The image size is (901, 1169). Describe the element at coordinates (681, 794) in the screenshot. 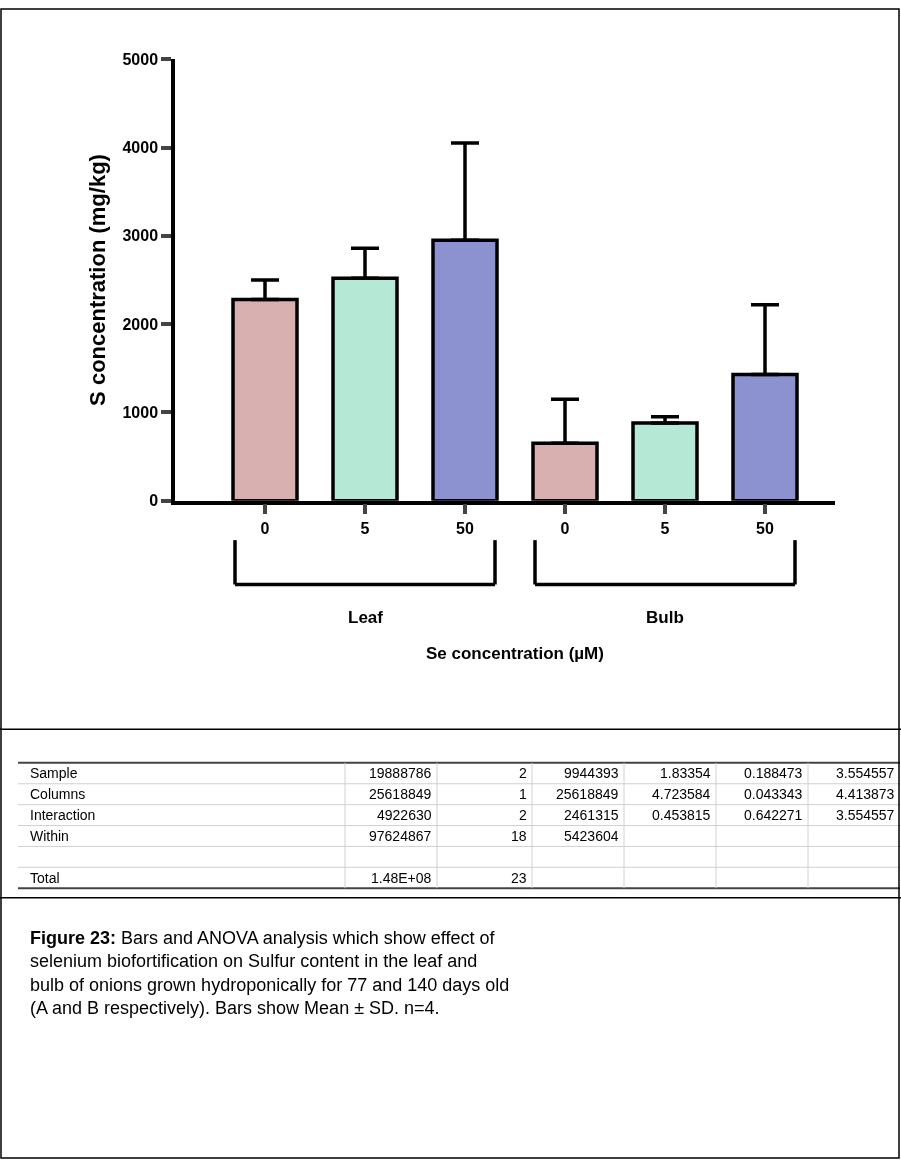

I see `text: 4.723584` at that location.